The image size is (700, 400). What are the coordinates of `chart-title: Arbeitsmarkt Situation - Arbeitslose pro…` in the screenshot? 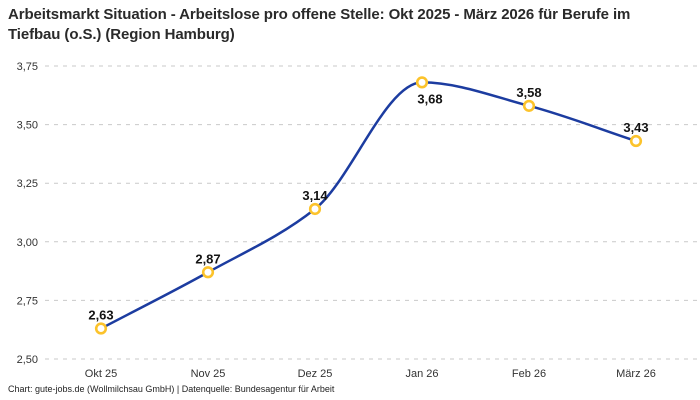 It's located at (319, 24).